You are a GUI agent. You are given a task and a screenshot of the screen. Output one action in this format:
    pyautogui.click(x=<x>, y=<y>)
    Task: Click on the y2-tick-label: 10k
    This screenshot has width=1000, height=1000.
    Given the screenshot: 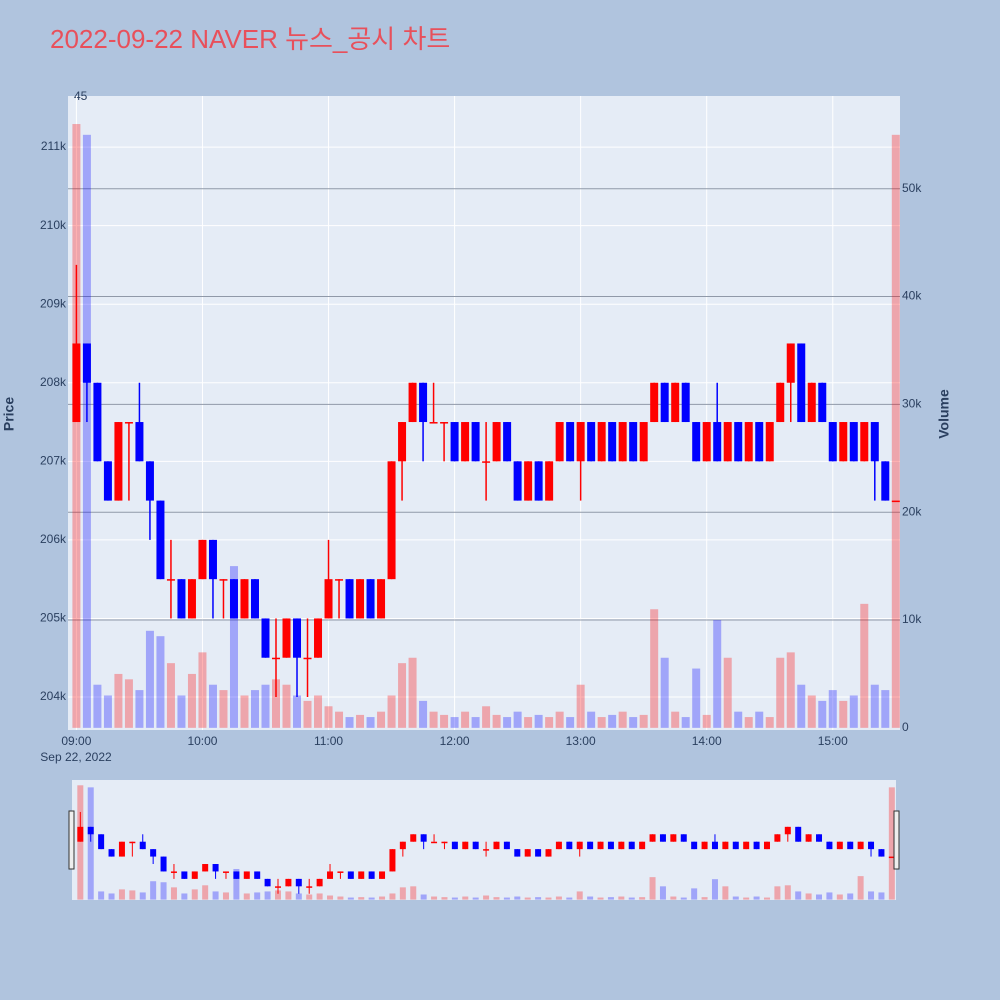 What is the action you would take?
    pyautogui.click(x=912, y=619)
    